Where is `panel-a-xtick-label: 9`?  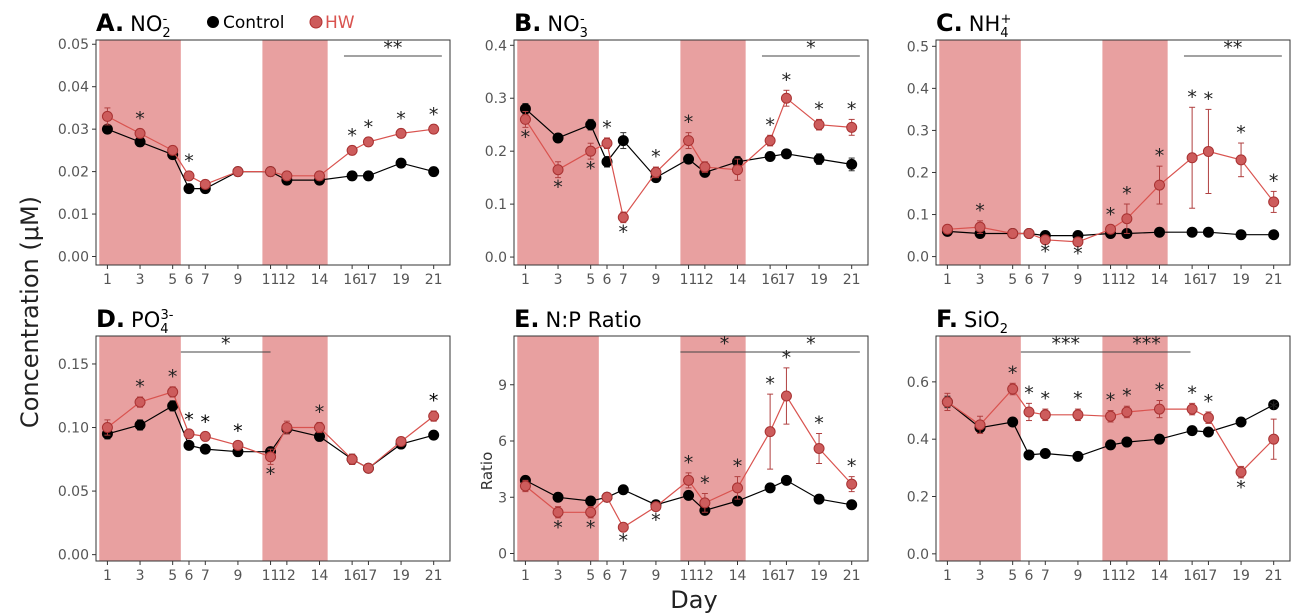 panel-a-xtick-label: 9 is located at coordinates (237, 280).